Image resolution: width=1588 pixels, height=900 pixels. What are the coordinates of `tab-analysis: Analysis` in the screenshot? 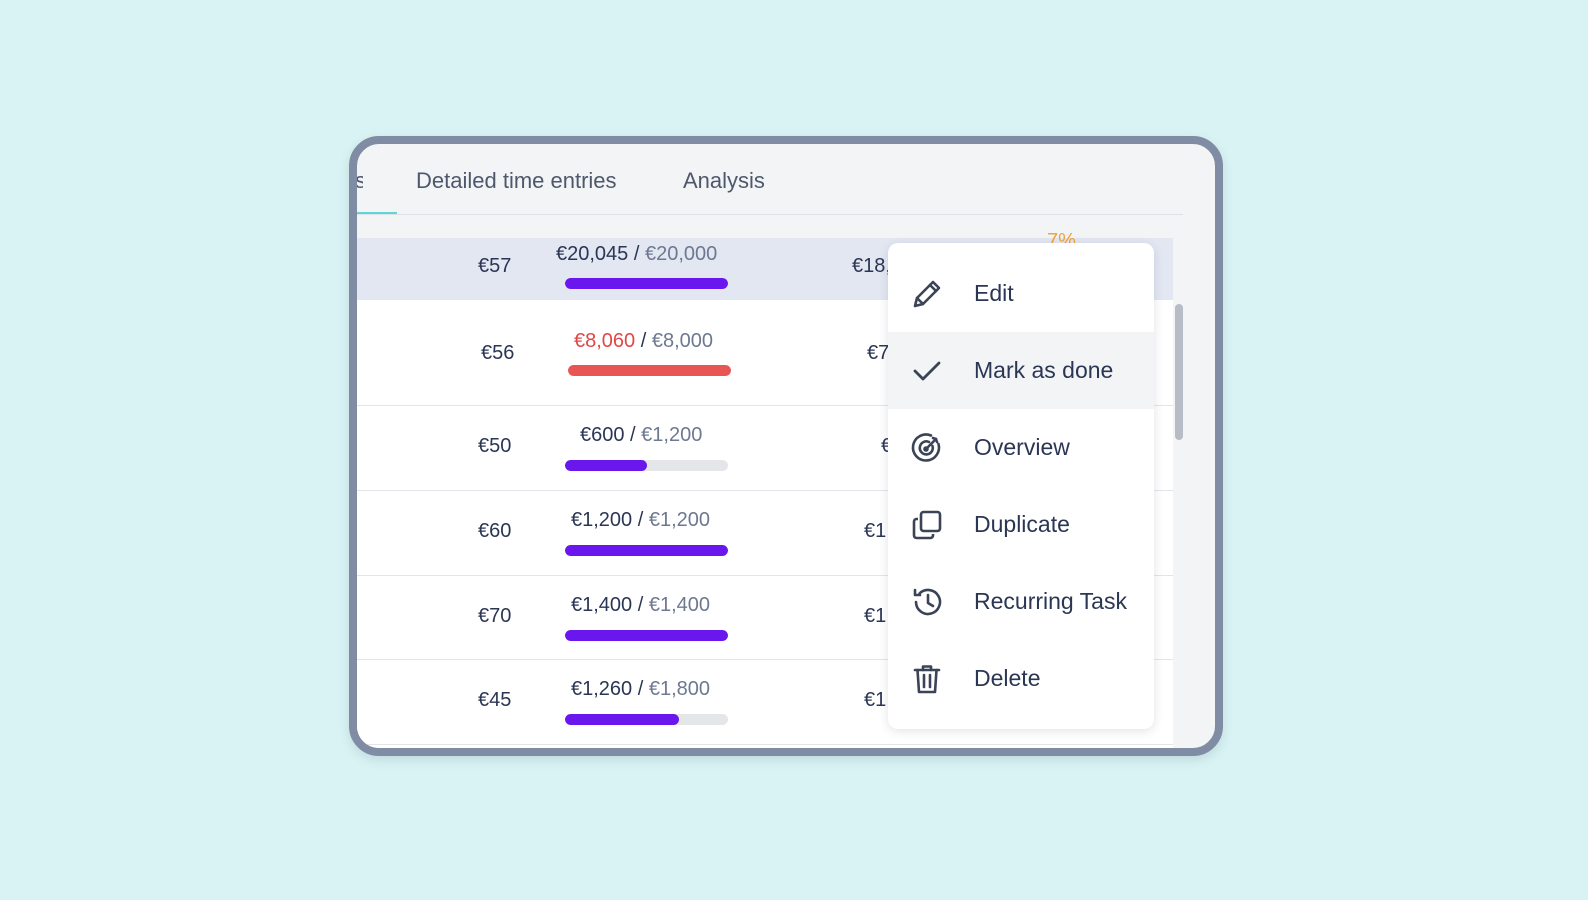 It's located at (724, 180).